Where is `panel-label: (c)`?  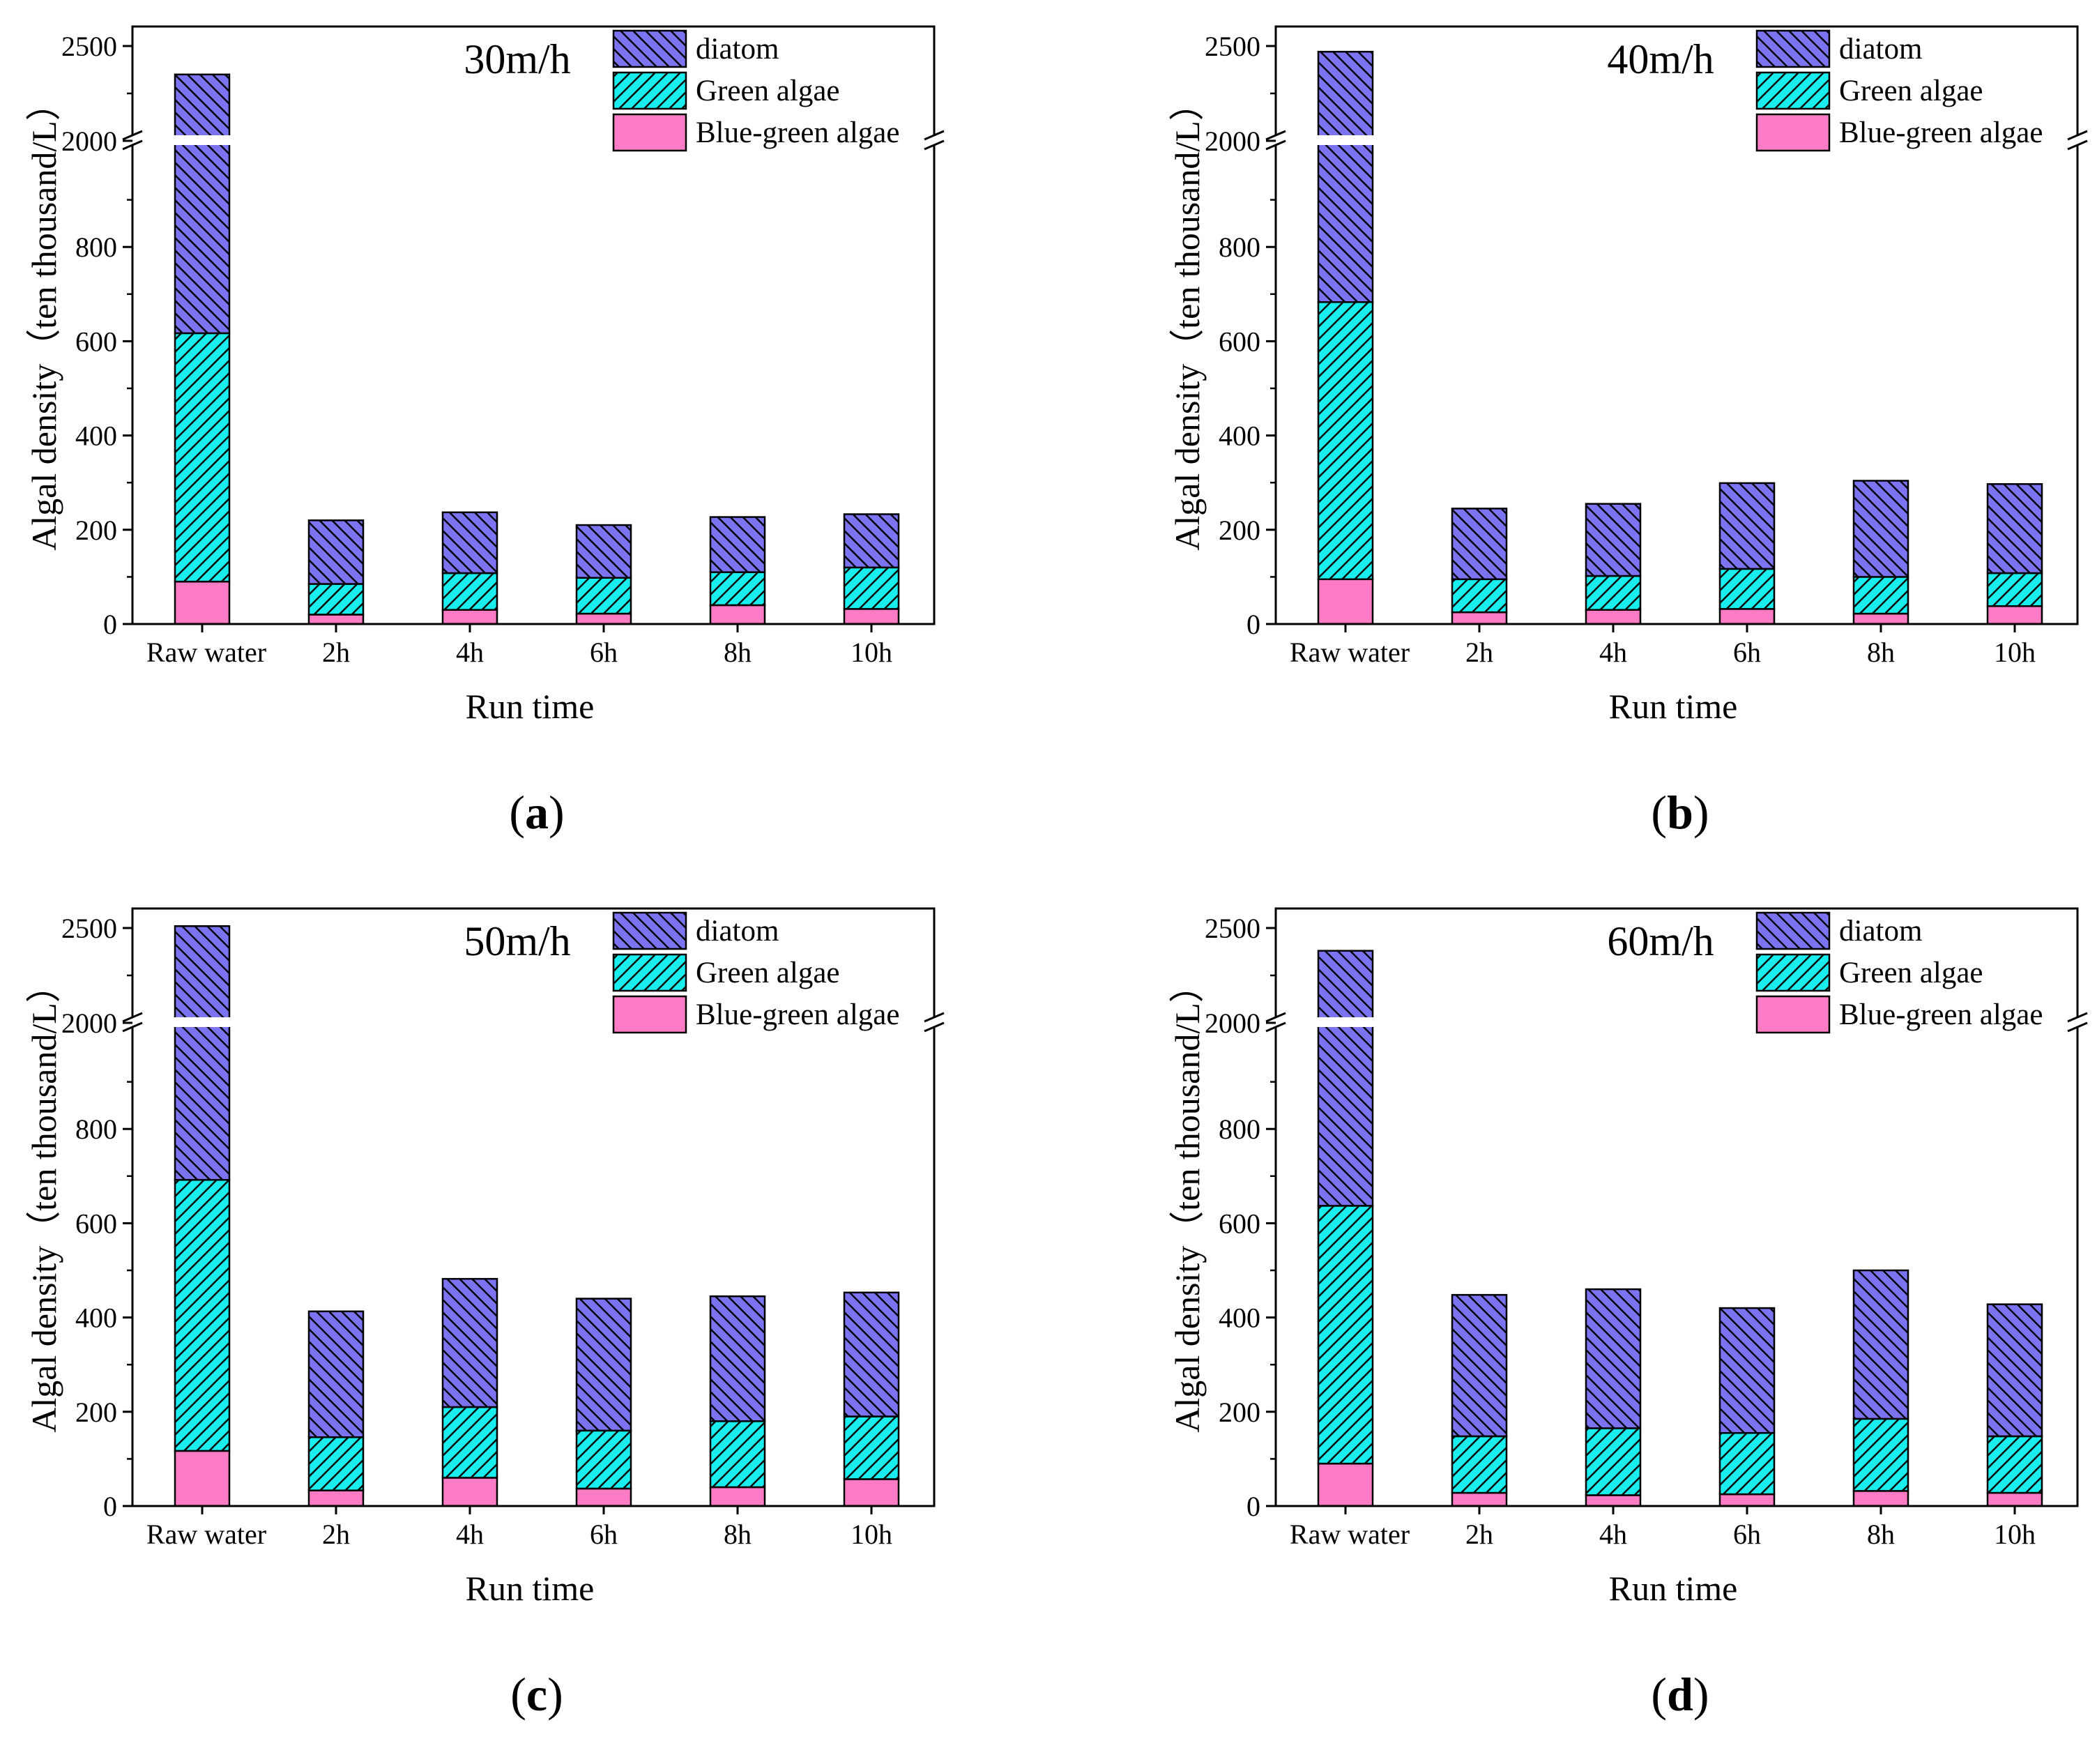
panel-label: (c) is located at coordinates (536, 1694).